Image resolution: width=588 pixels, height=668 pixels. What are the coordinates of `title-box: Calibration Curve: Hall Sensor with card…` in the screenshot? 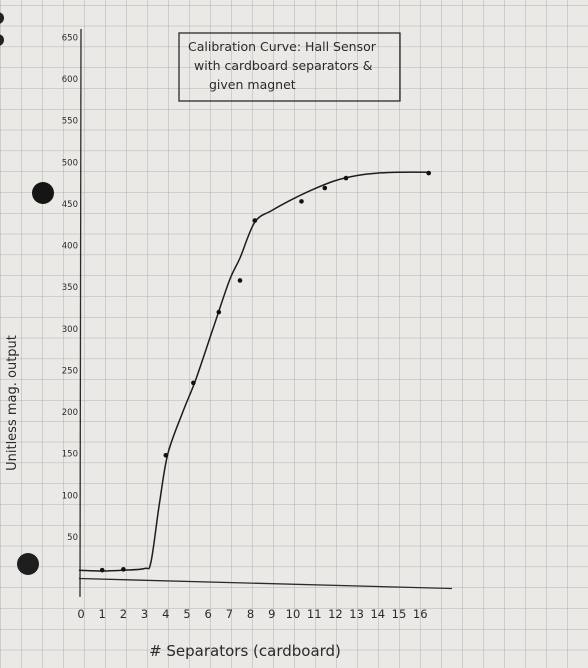 It's located at (289, 67).